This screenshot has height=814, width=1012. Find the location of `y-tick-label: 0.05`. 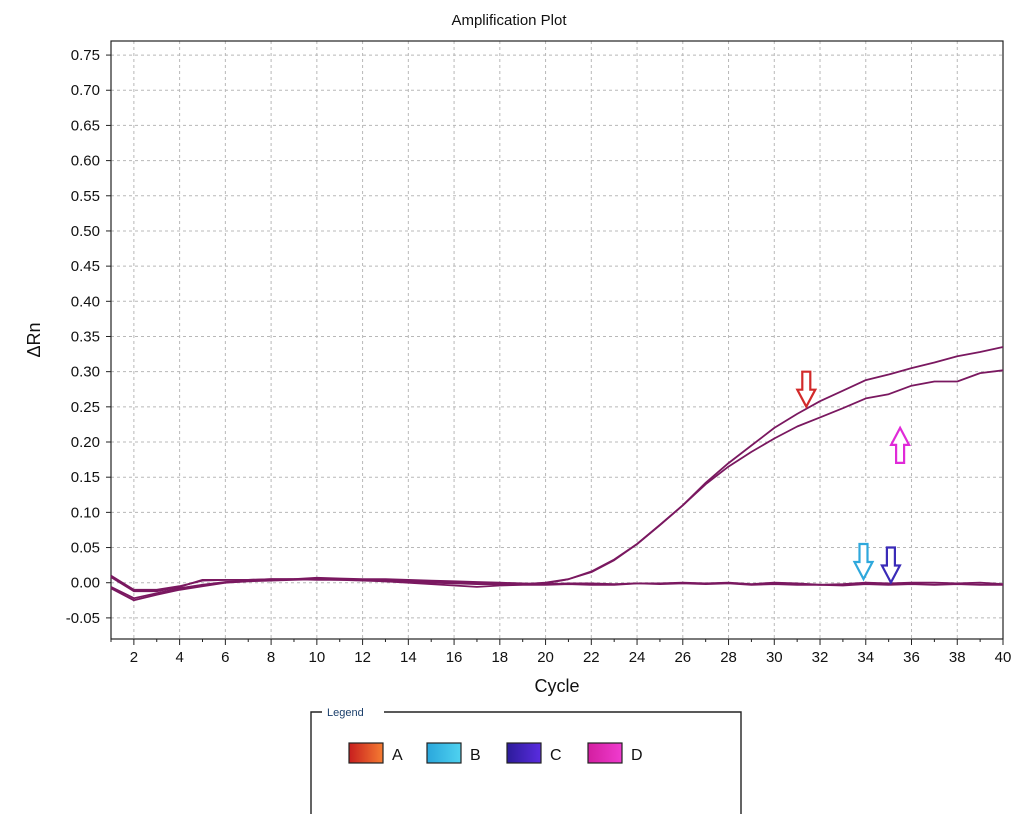

y-tick-label: 0.05 is located at coordinates (85, 548).